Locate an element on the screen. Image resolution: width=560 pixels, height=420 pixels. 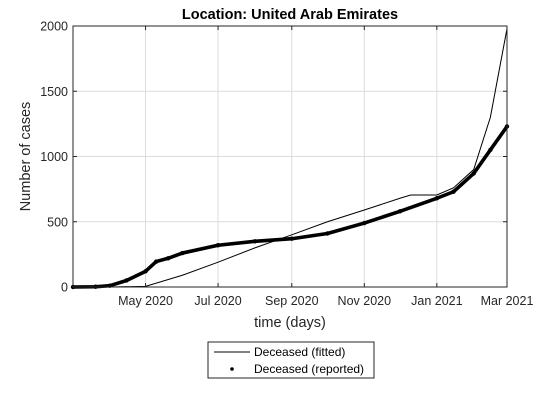
y-axis-label: Number of cases is located at coordinates (26, 157).